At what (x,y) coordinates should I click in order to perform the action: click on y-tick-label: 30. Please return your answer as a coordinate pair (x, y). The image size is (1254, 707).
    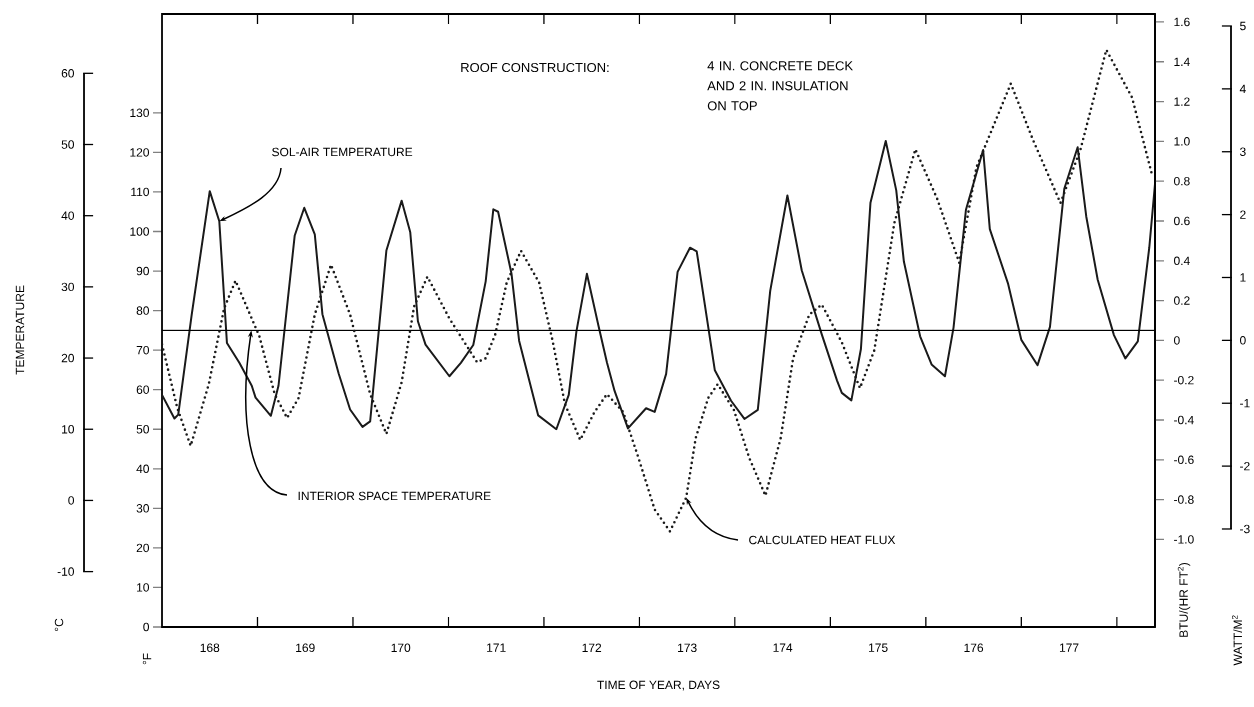
    Looking at the image, I should click on (143, 508).